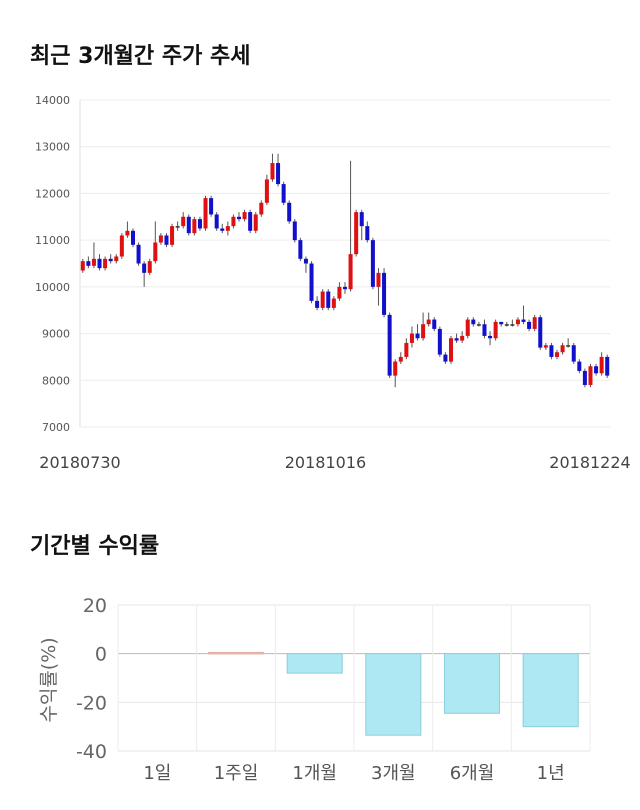  What do you see at coordinates (236, 773) in the screenshot?
I see `x-category-label: 1주일` at bounding box center [236, 773].